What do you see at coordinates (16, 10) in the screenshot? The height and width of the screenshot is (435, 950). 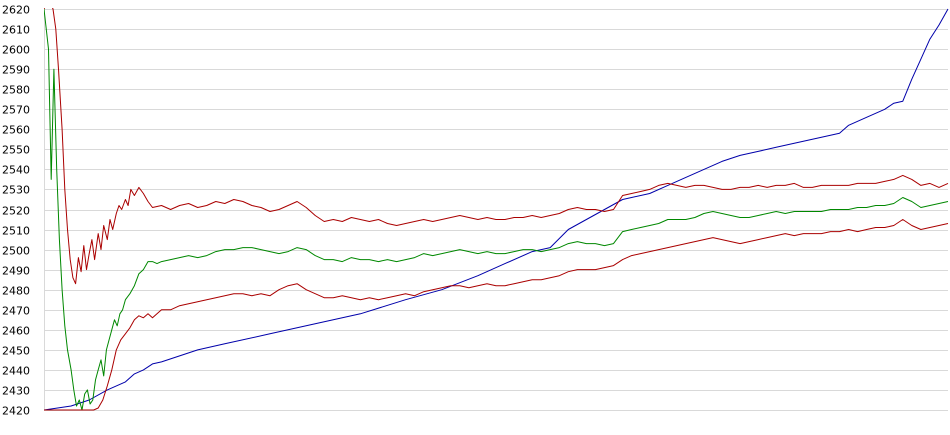 I see `y-tick-label: 2620` at bounding box center [16, 10].